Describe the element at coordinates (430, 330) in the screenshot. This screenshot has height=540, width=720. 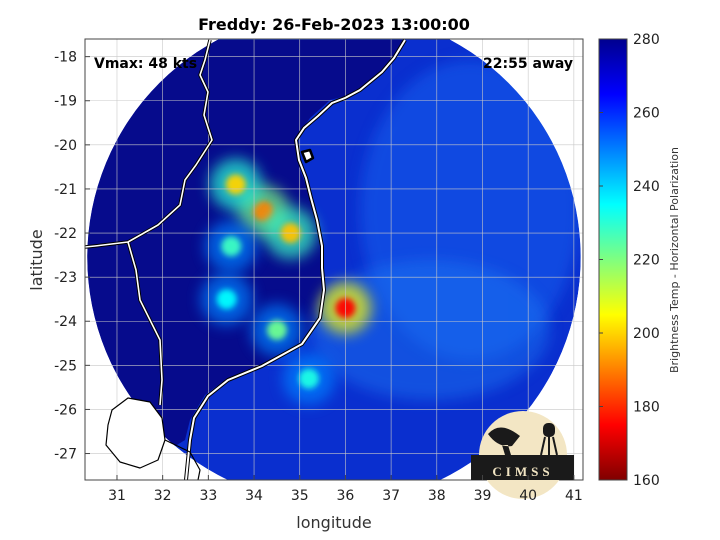
I see `ocean-light-region` at that location.